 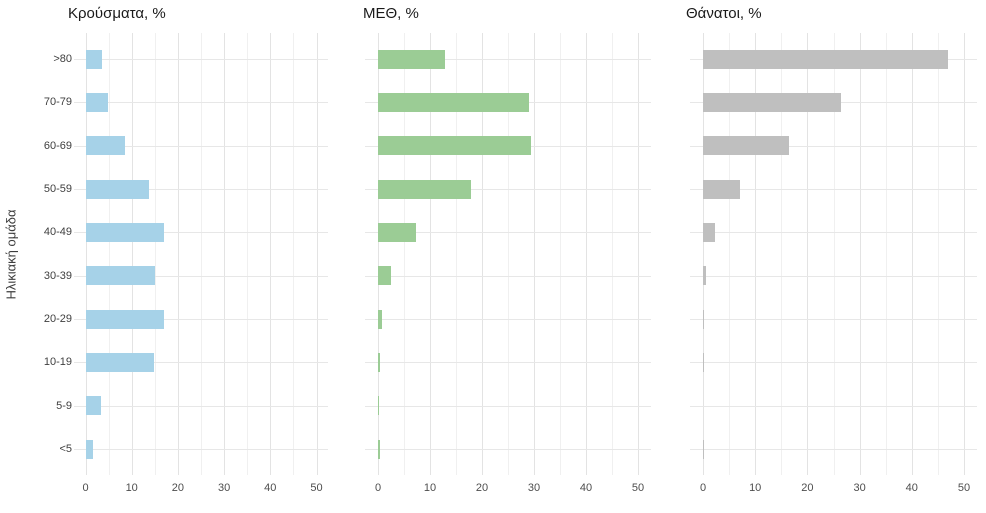 What do you see at coordinates (724, 13) in the screenshot?
I see `chart-title-deaths: Θάνατοι, %` at bounding box center [724, 13].